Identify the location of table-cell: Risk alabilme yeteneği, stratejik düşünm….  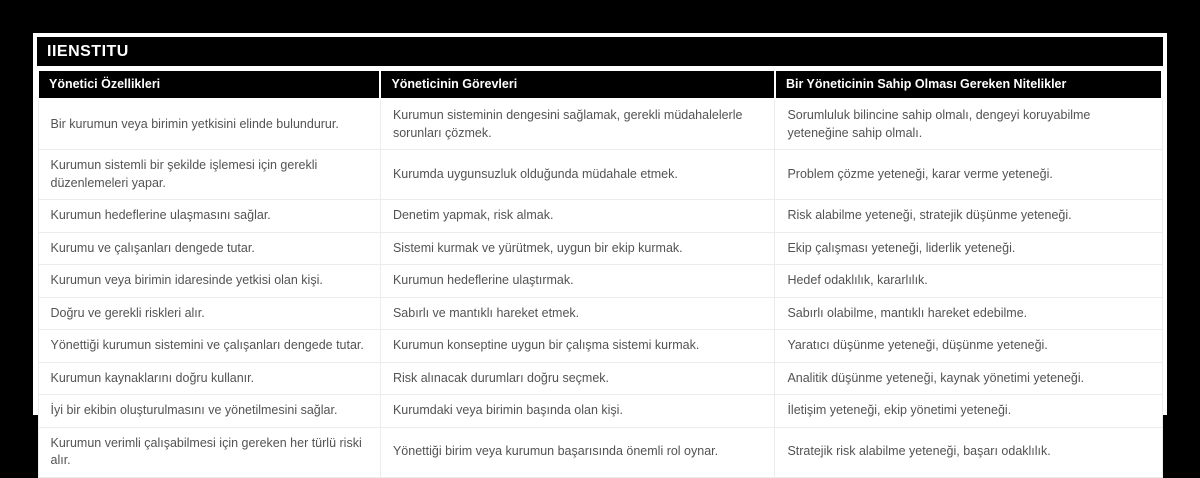
(968, 216).